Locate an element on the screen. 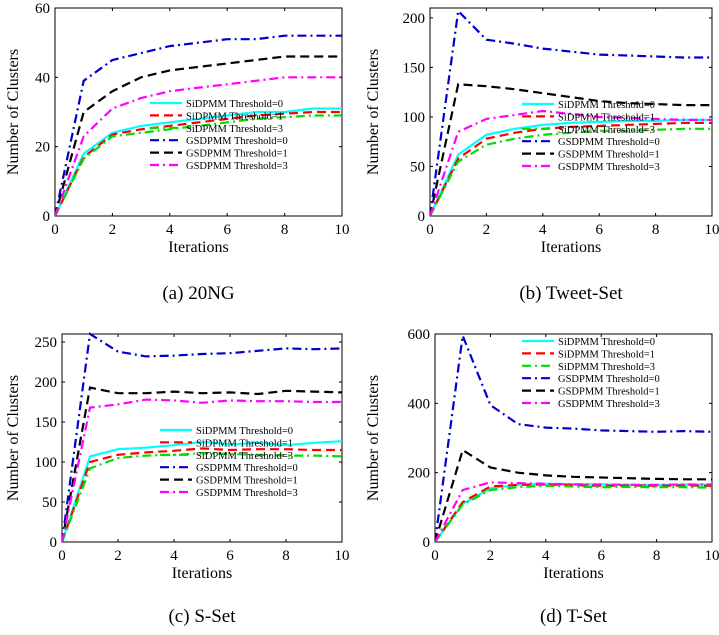  panel-caption: (c) S-Set is located at coordinates (202, 616).